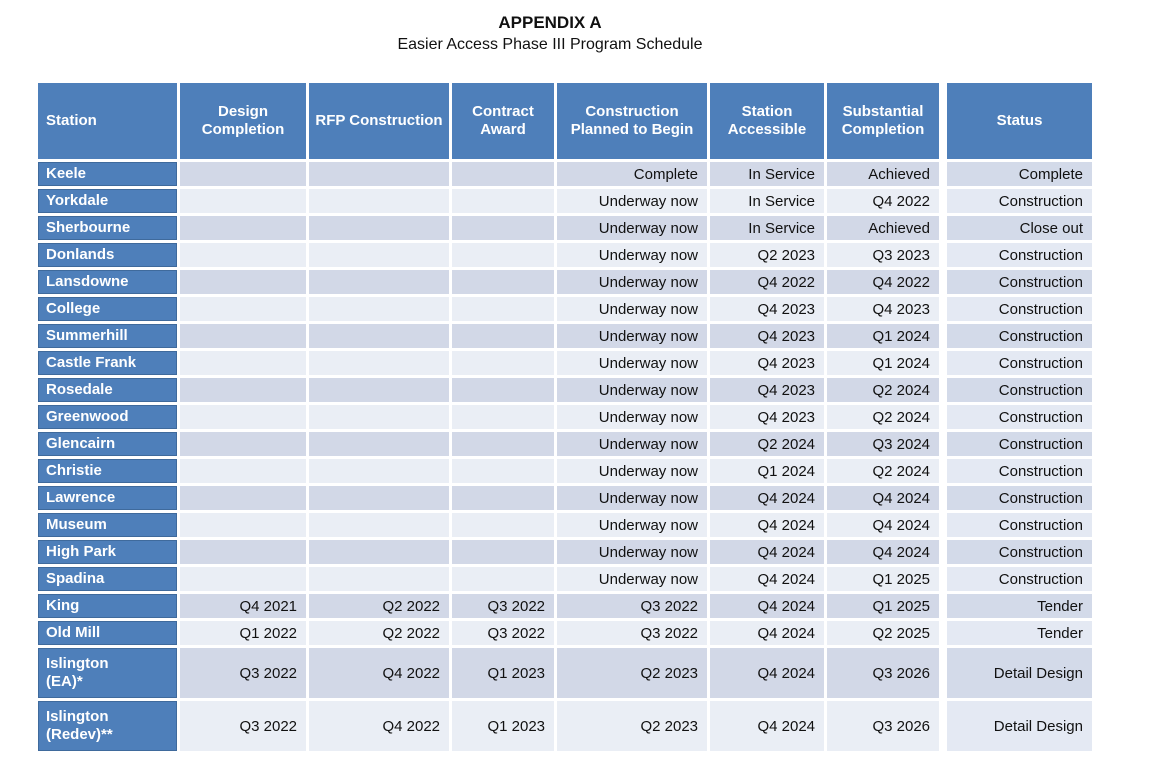  What do you see at coordinates (883, 121) in the screenshot?
I see `column-header-substantial: Substantial Completion` at bounding box center [883, 121].